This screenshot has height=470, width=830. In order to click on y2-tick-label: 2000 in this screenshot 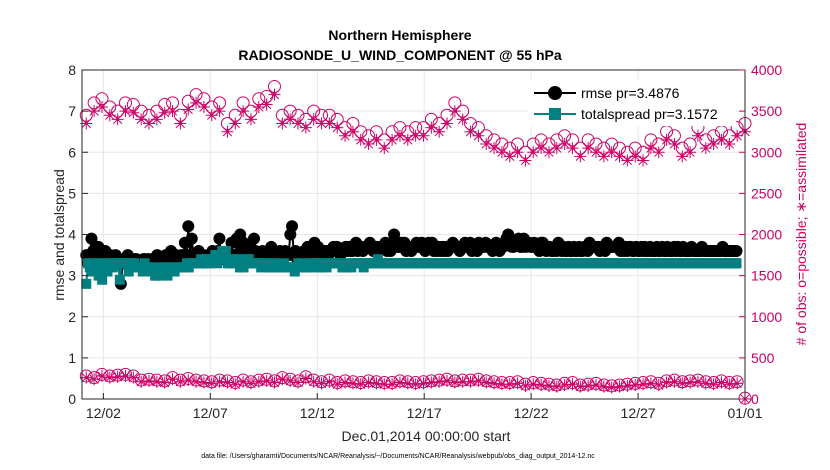, I will do `click(766, 235)`.